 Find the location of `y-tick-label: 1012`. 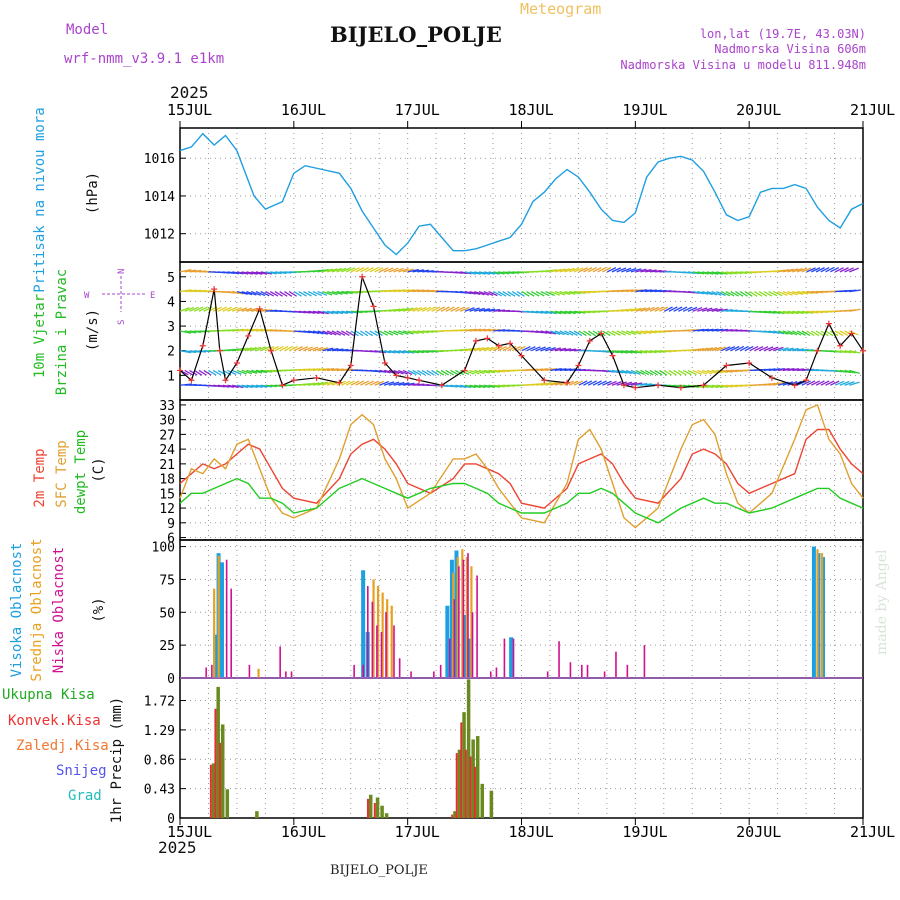

y-tick-label: 1012 is located at coordinates (159, 235).